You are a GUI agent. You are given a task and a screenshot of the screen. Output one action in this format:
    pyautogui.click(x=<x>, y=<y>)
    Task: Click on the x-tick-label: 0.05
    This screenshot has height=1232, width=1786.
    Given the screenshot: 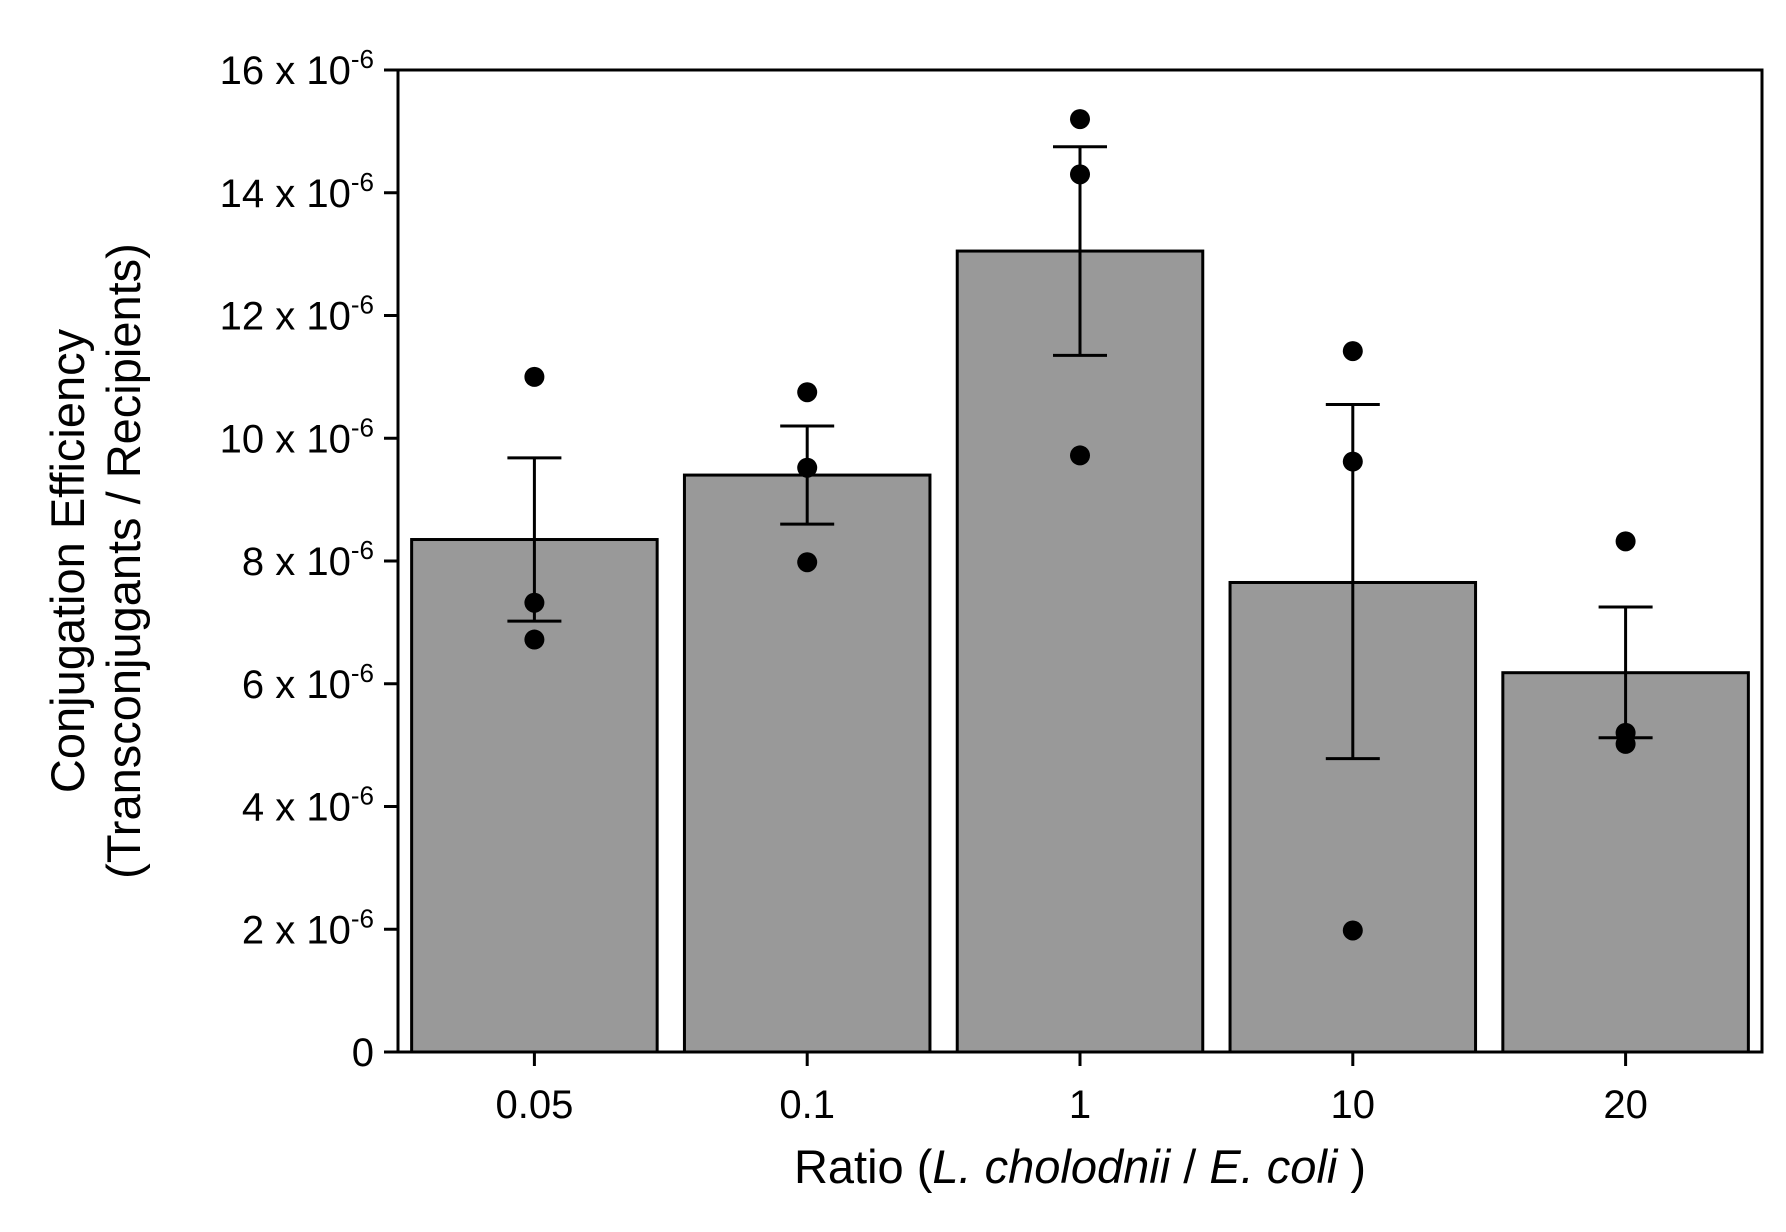 What is the action you would take?
    pyautogui.click(x=534, y=1105)
    